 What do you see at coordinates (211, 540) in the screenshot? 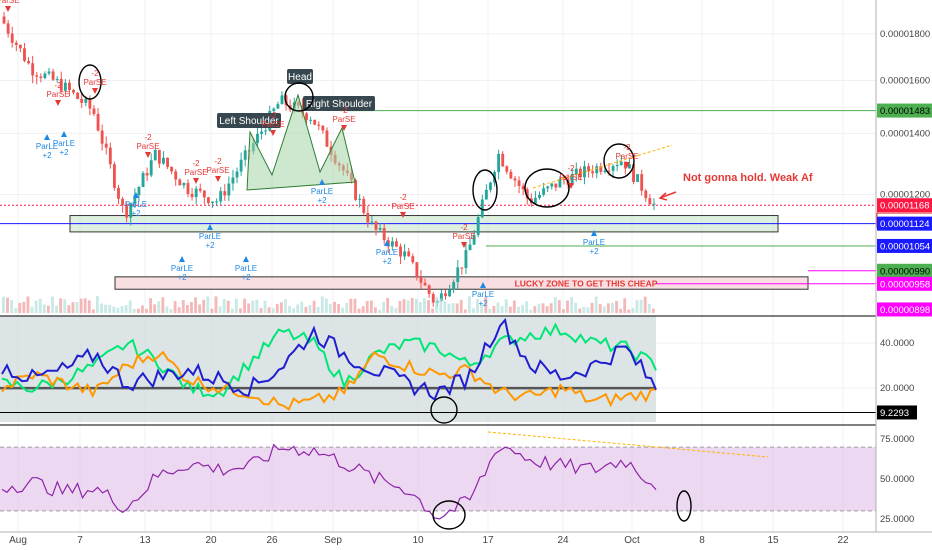
I see `x-tick-label: 20` at bounding box center [211, 540].